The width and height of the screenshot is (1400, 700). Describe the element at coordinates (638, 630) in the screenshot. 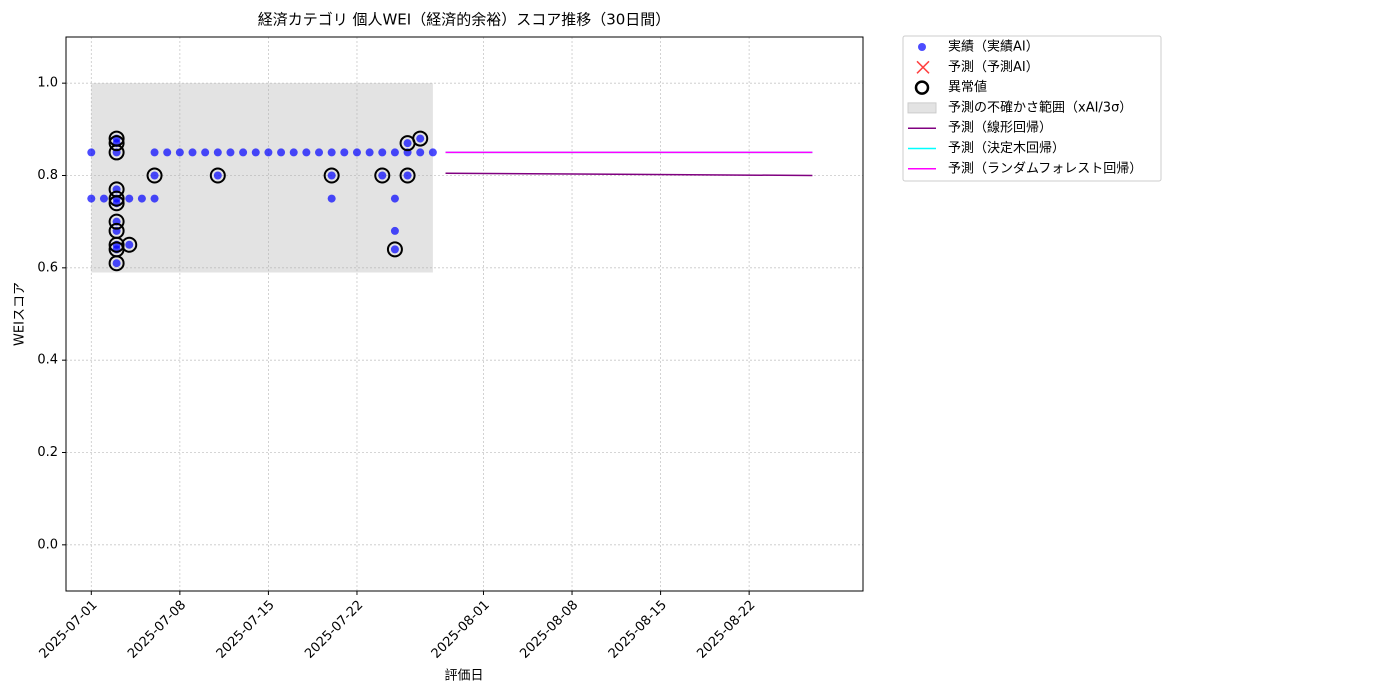

I see `x-tick-label: 2025-08-15` at that location.